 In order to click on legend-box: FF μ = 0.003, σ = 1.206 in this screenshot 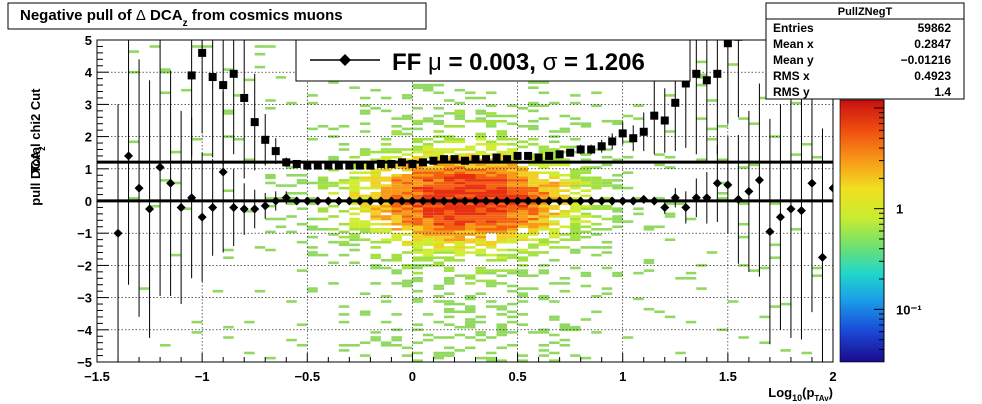, I will do `click(493, 60)`.